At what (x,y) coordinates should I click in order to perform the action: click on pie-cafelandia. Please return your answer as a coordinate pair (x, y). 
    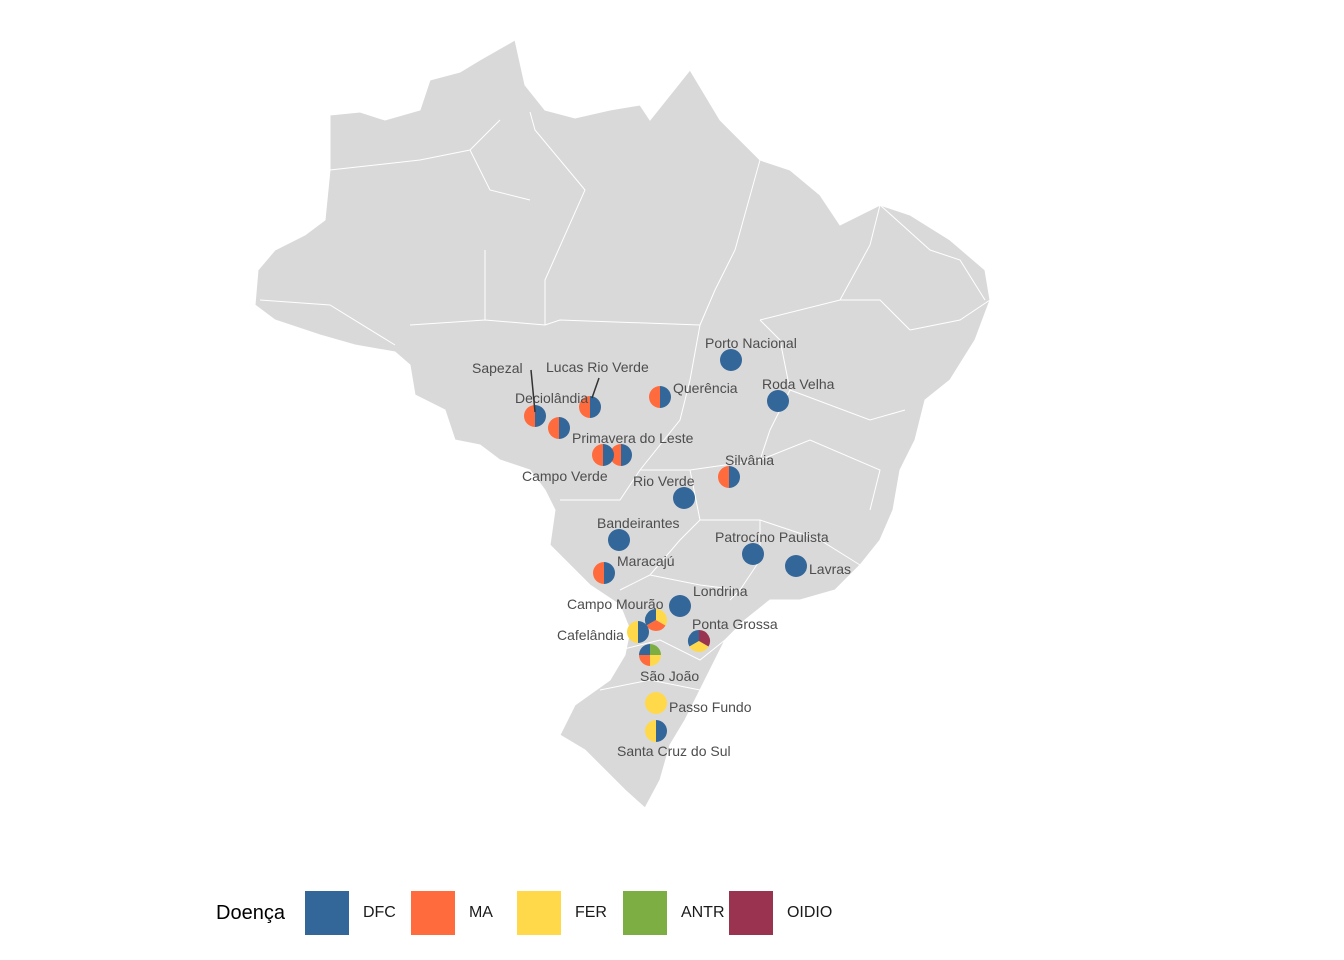
    Looking at the image, I should click on (638, 632).